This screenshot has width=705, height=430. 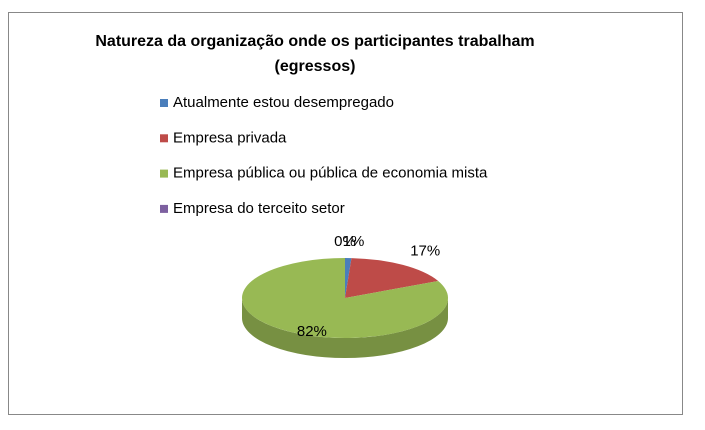 What do you see at coordinates (315, 66) in the screenshot?
I see `chart-title: (egressos)` at bounding box center [315, 66].